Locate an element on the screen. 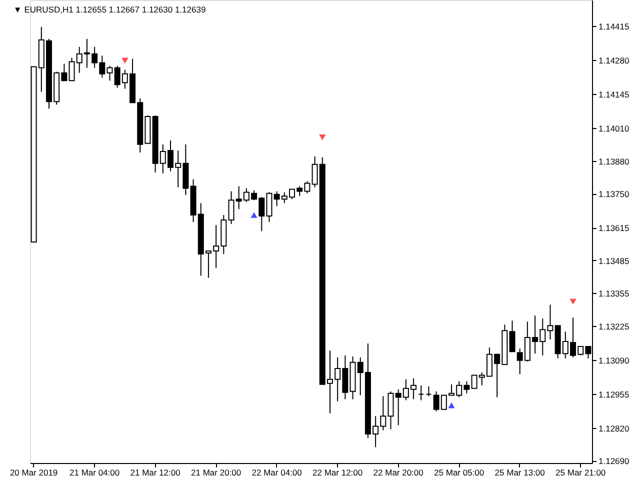 The height and width of the screenshot is (480, 640). x-tick-label: 20 Mar 2019 is located at coordinates (34, 473).